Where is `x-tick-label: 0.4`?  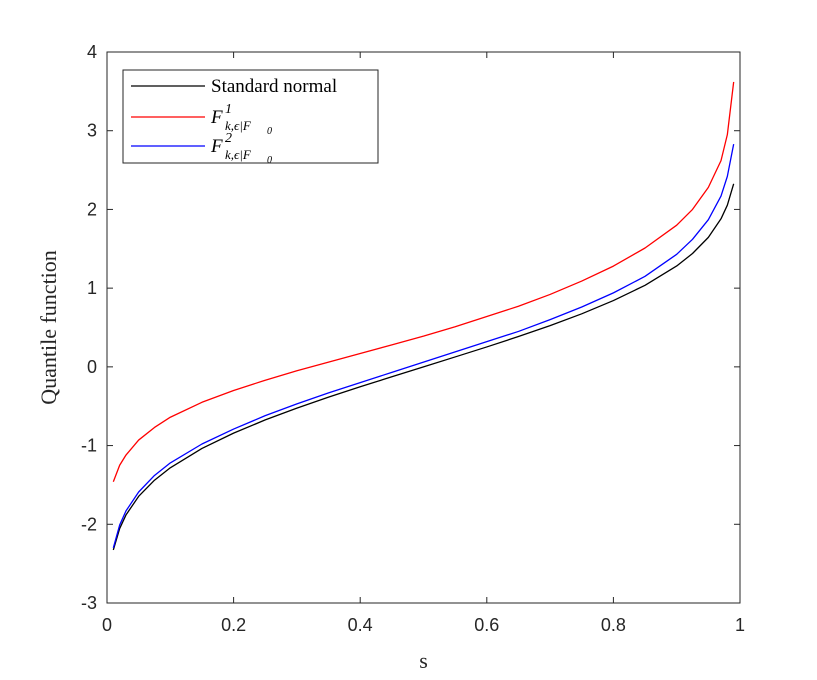
x-tick-label: 0.4 is located at coordinates (360, 625).